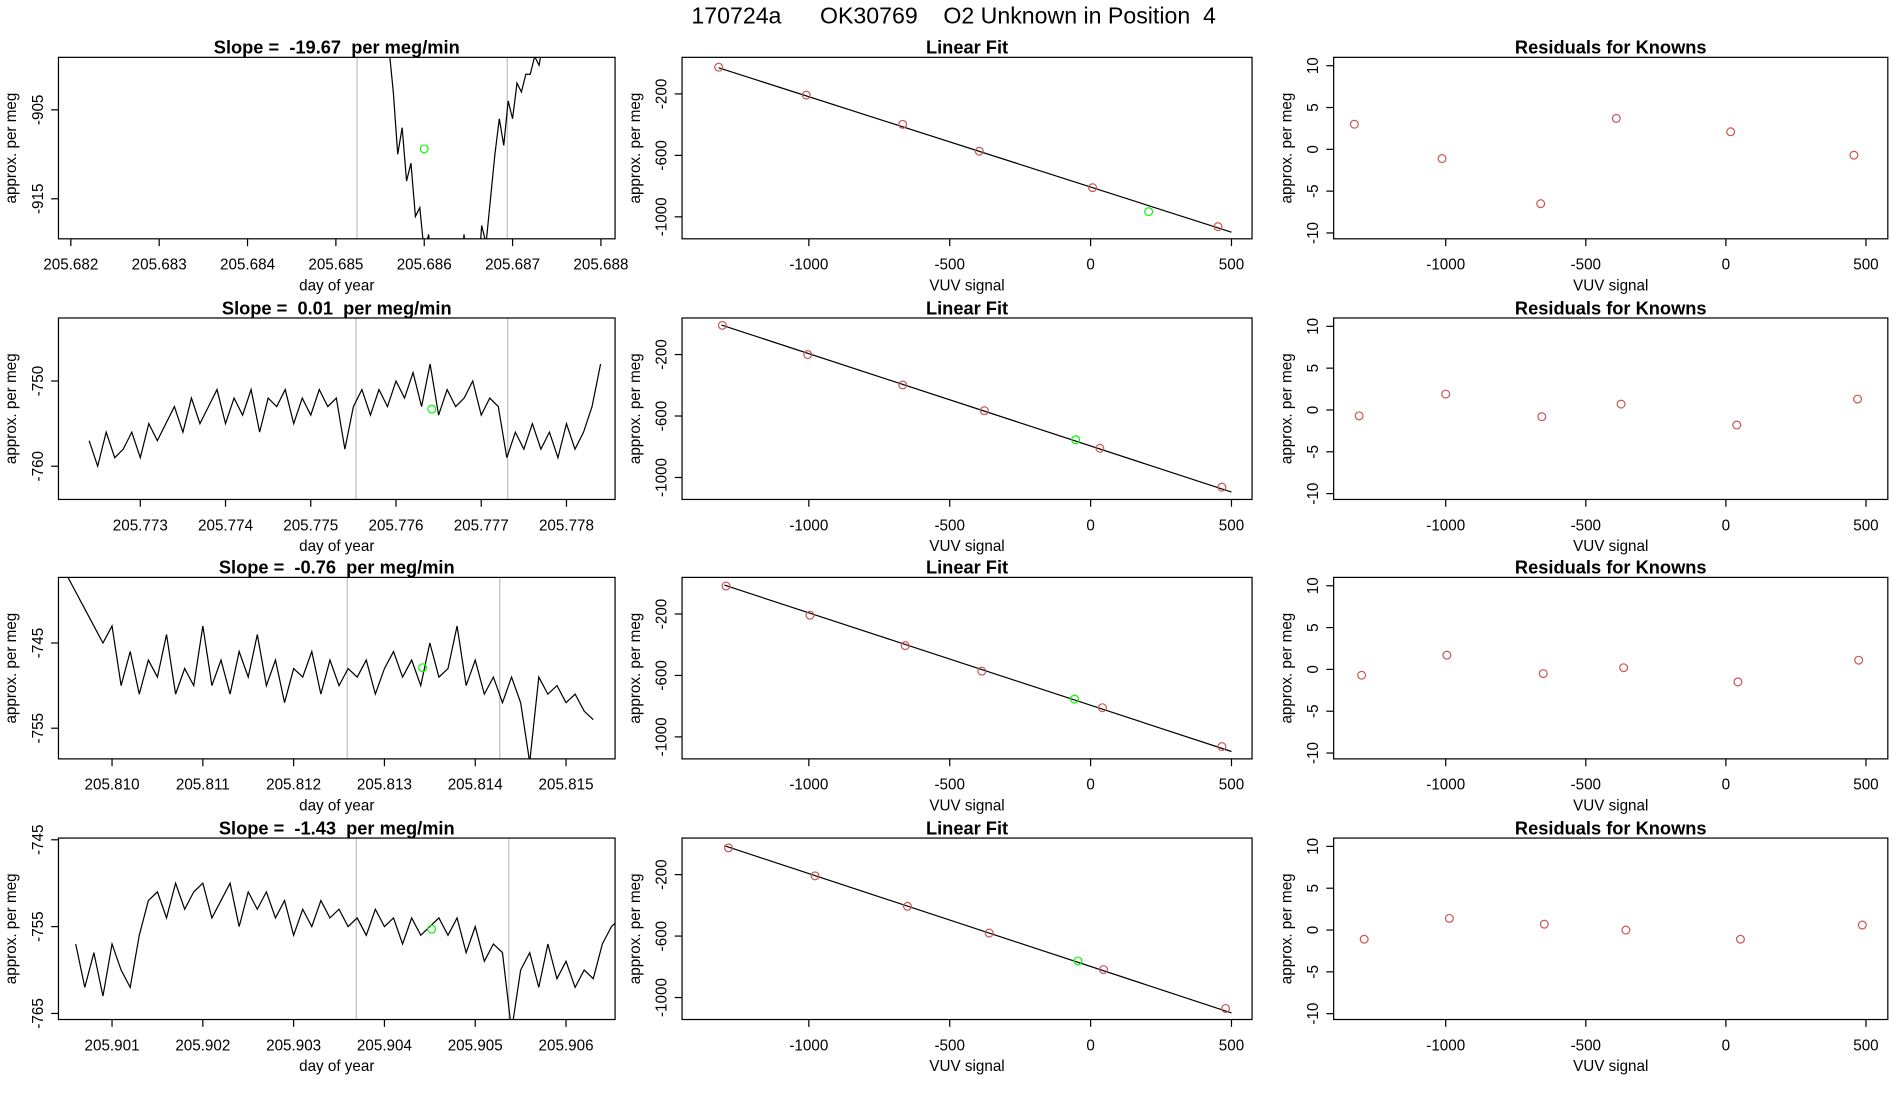 The height and width of the screenshot is (1100, 1900). I want to click on x-tick-label: 205.682, so click(70, 265).